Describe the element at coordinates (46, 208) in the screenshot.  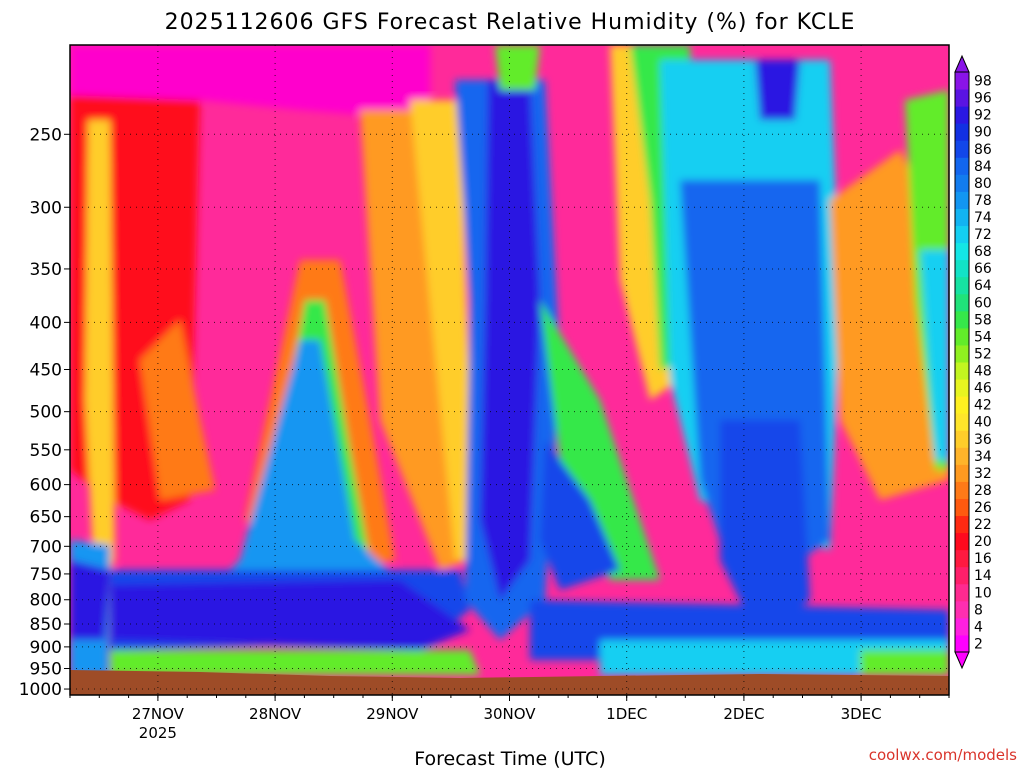
I see `y-tick-label: 300` at that location.